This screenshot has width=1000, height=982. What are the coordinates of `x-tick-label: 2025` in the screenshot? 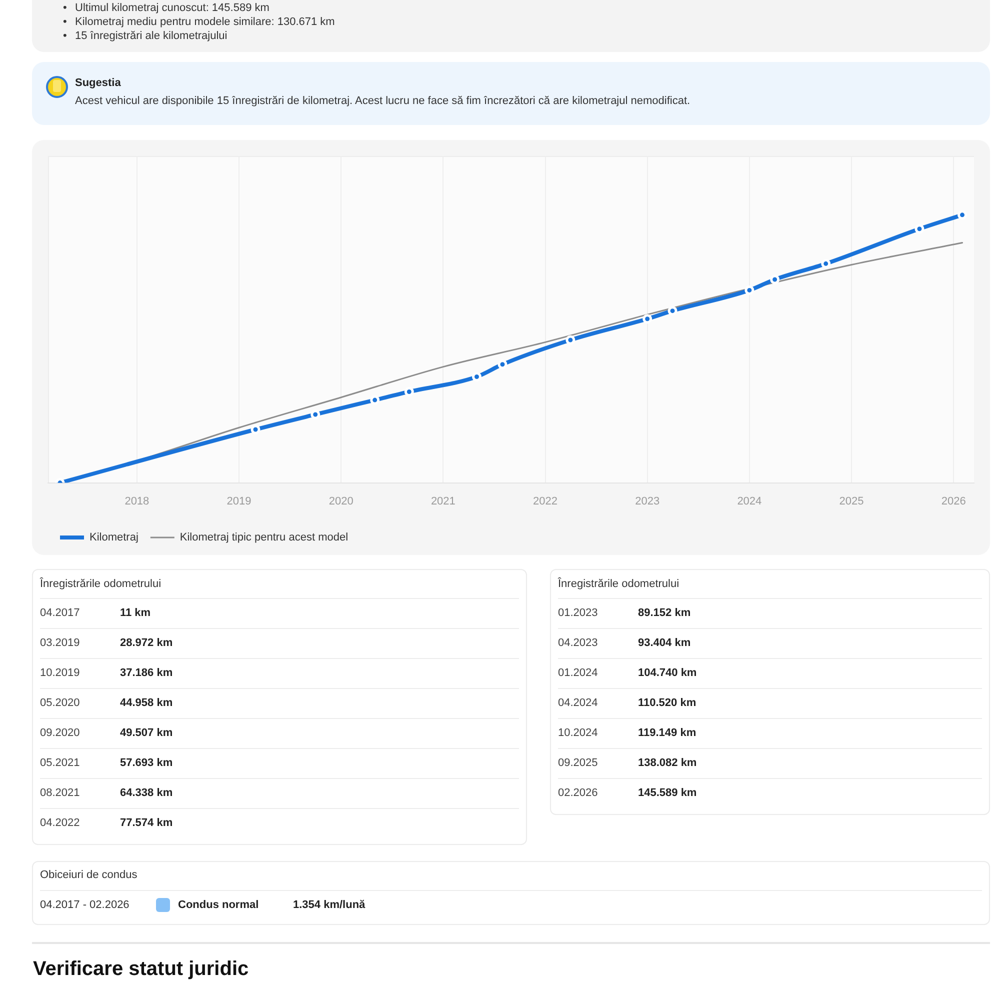 It's located at (851, 501).